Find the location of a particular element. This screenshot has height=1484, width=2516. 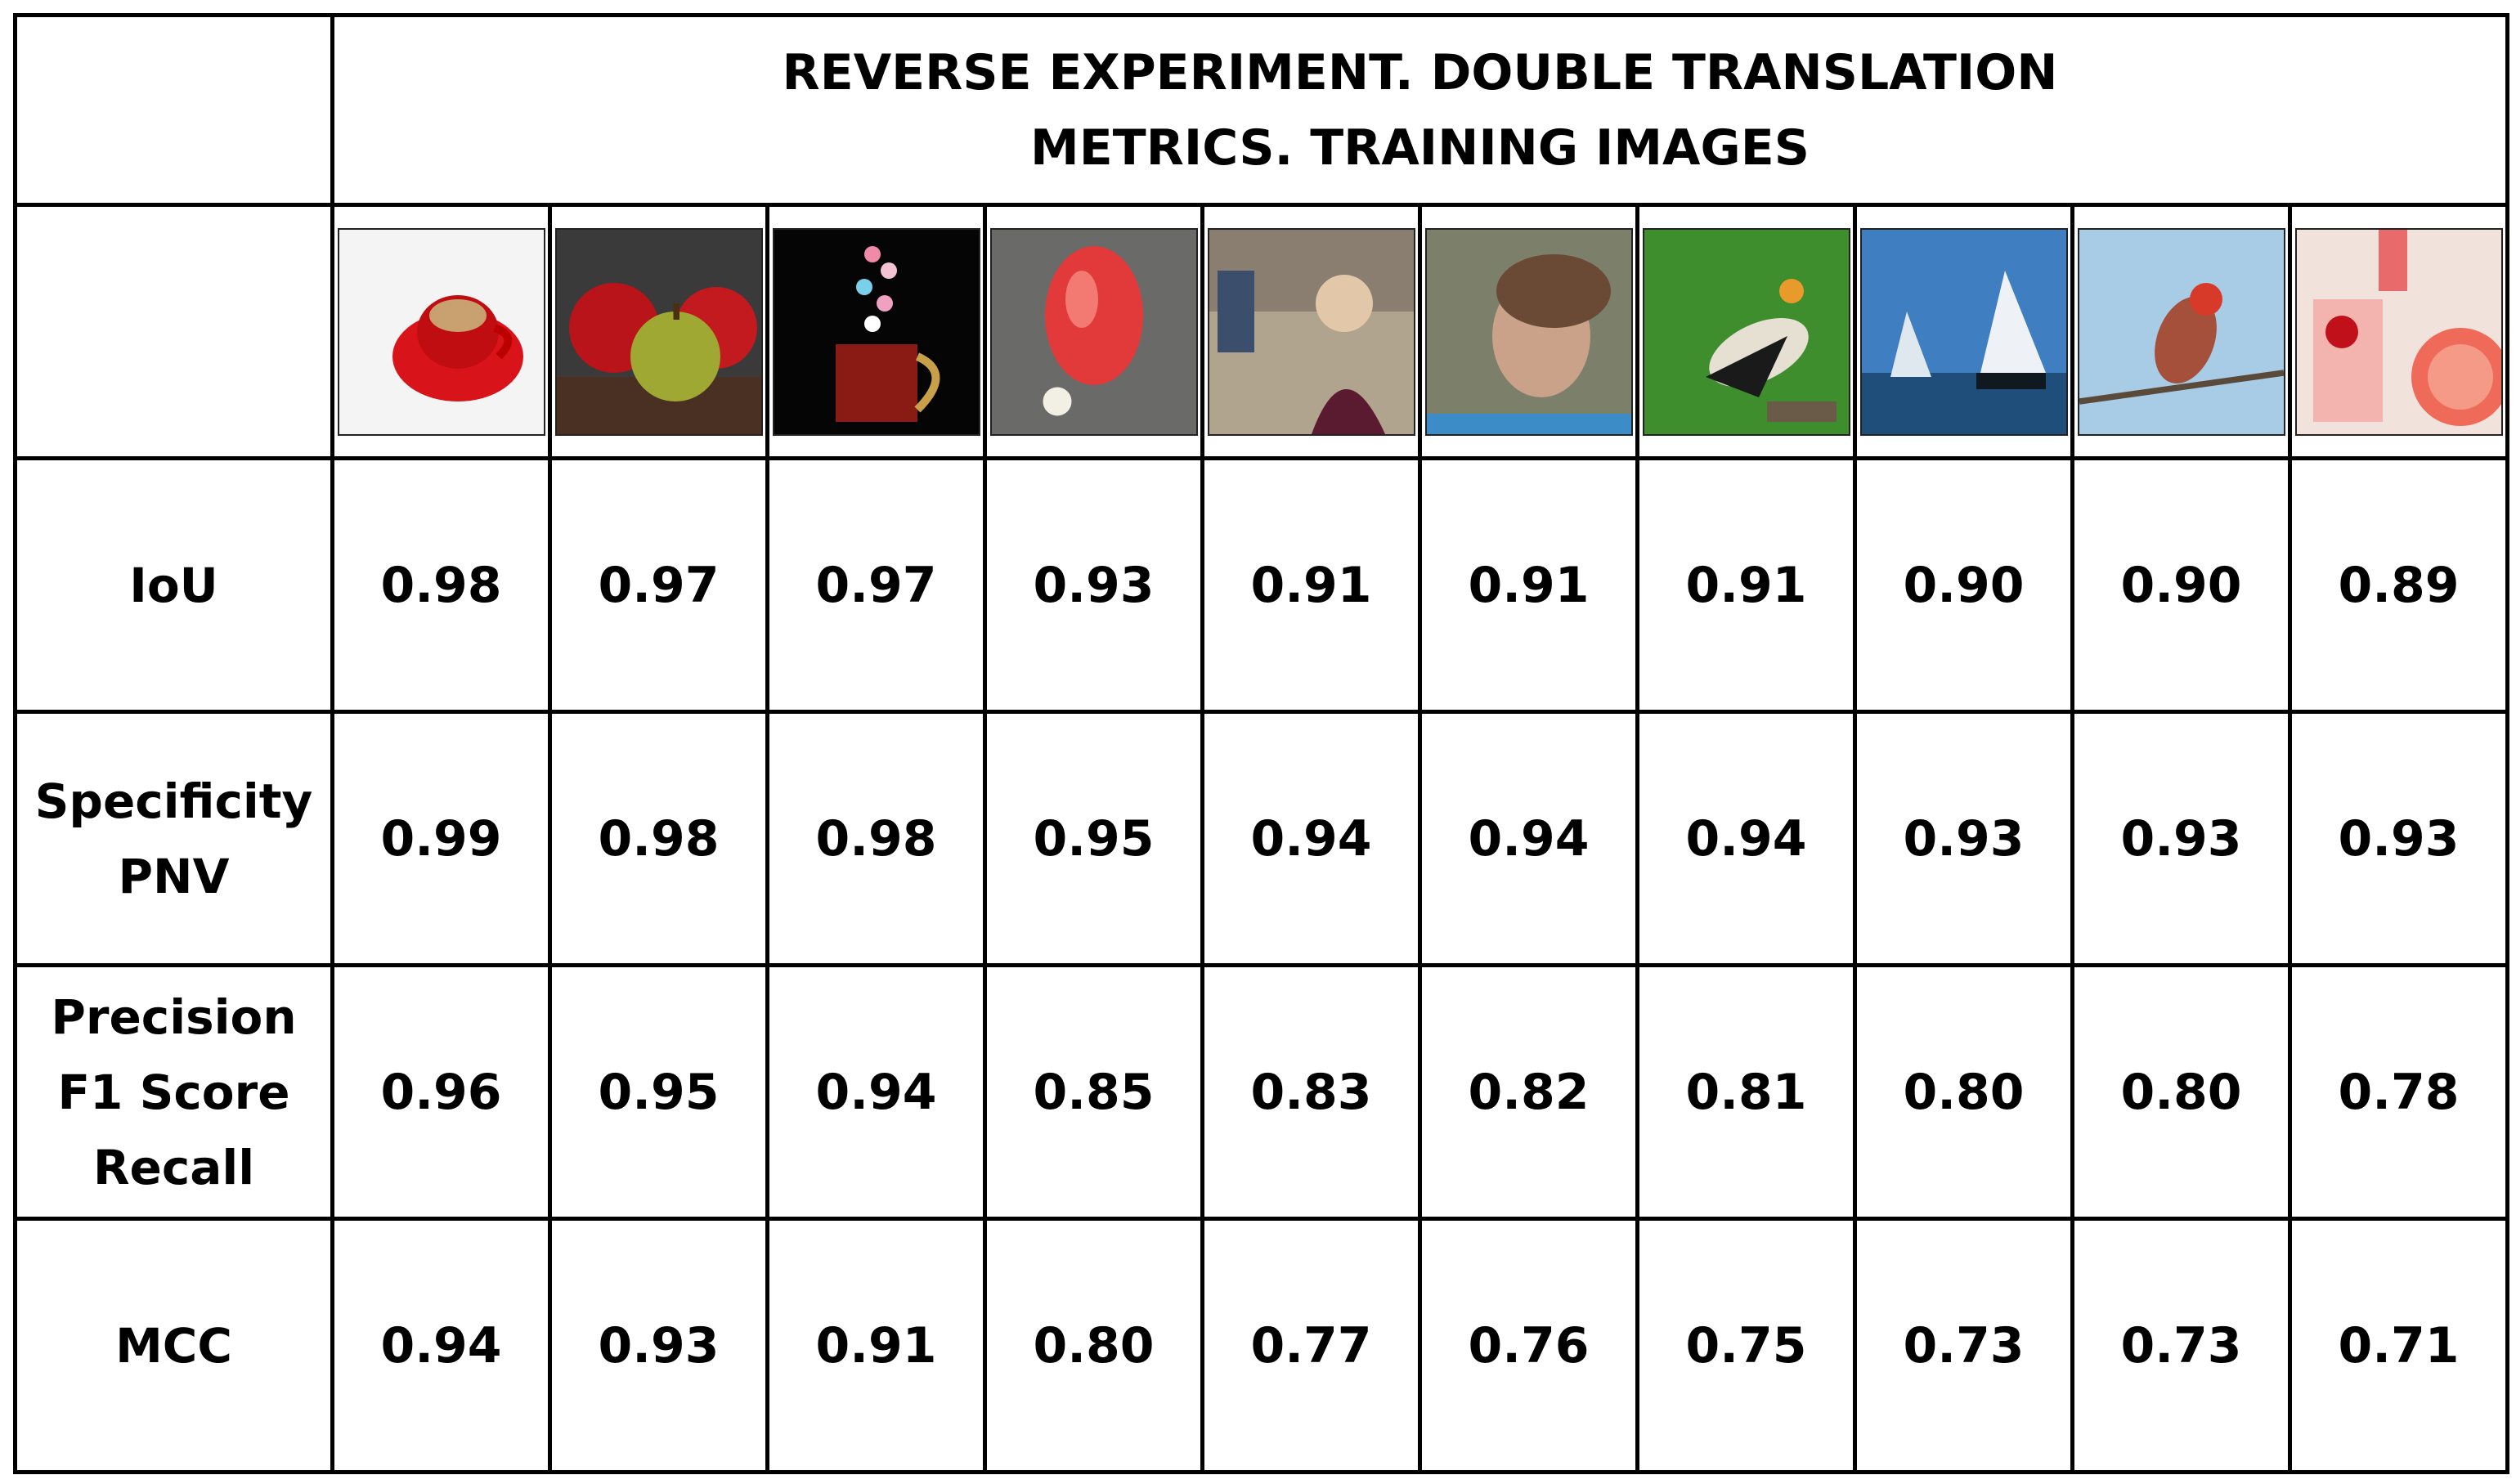

value-cell: 0.78 is located at coordinates (2398, 1092).